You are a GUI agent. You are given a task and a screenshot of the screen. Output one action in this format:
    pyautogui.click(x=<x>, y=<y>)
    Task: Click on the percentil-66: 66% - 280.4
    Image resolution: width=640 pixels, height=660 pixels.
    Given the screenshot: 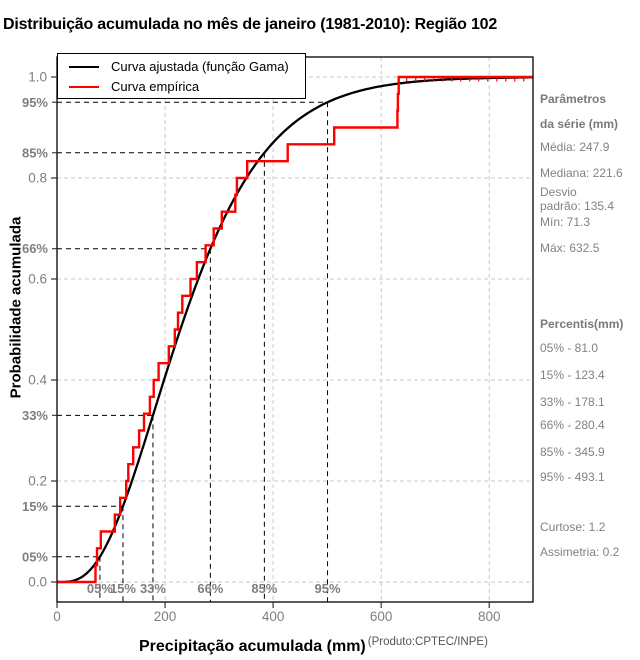 What is the action you would take?
    pyautogui.click(x=572, y=425)
    